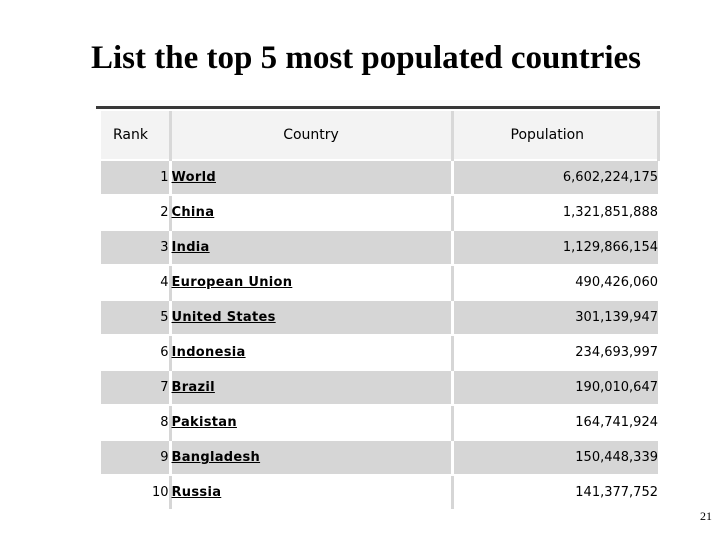 The height and width of the screenshot is (540, 720). Describe the element at coordinates (136, 135) in the screenshot. I see `column-header-rank: Rank` at that location.